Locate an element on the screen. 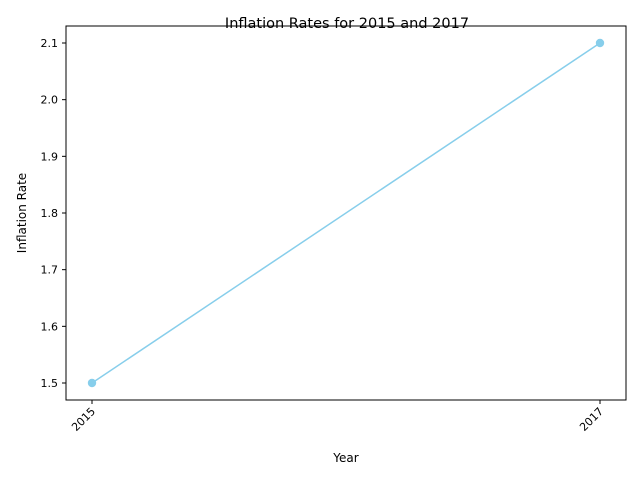  y-axis-label: Inflation Rate is located at coordinates (22, 213).